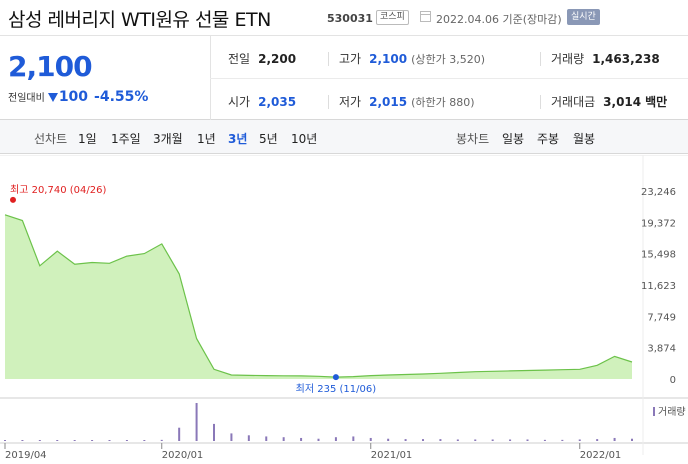  What do you see at coordinates (344, 137) in the screenshot?
I see `chart-toolbar: 선차트 1일 1주일 3개월 1년 3년 5년 10년 봉차트 일봉 주봉 월봉` at bounding box center [344, 137].